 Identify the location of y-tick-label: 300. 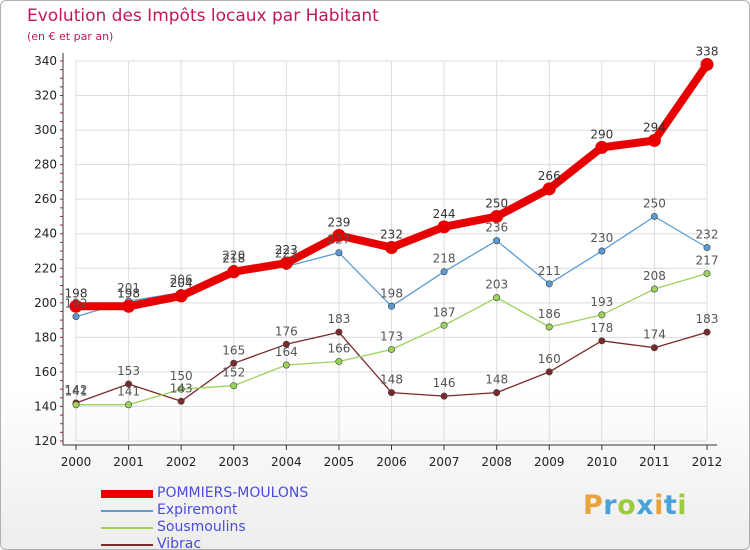
(45, 130).